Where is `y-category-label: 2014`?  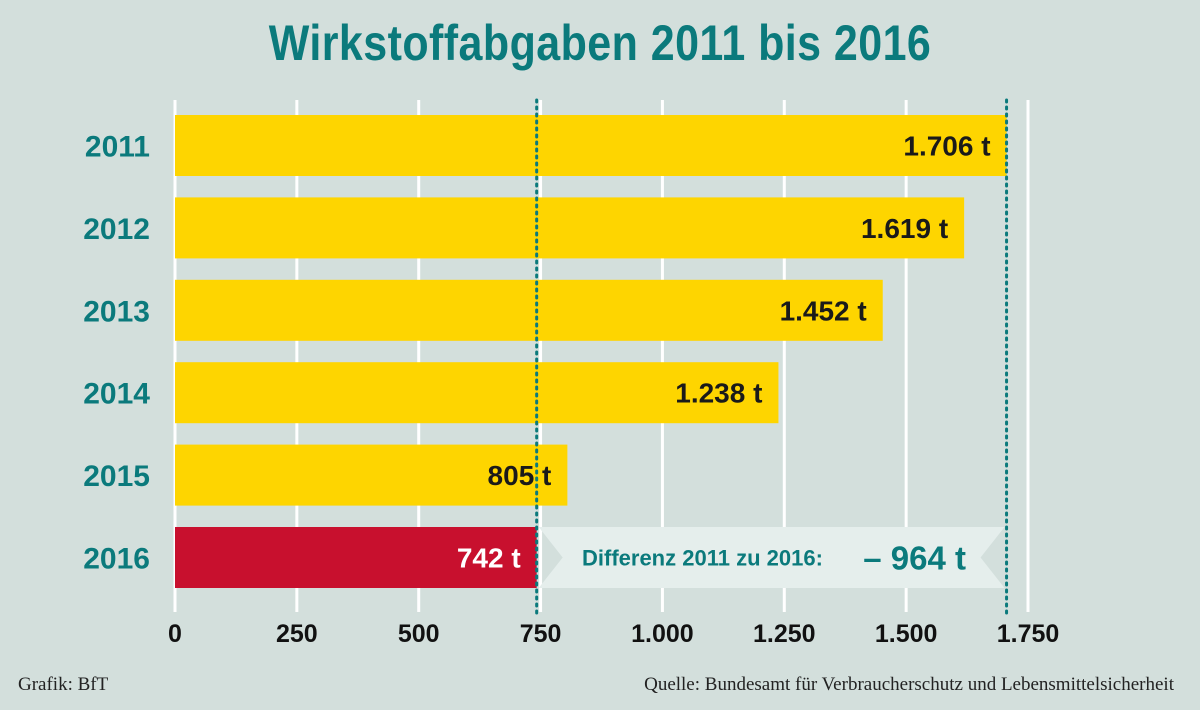
y-category-label: 2014 is located at coordinates (116, 394).